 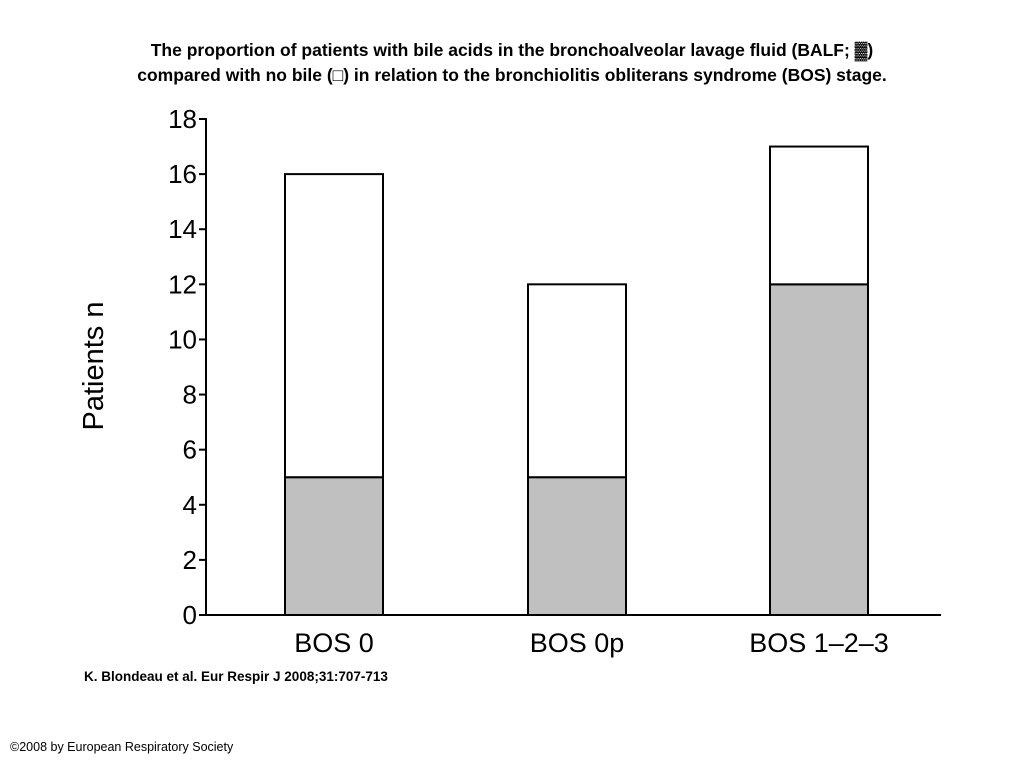 I want to click on y-tick-label-2: 2, so click(x=190, y=560).